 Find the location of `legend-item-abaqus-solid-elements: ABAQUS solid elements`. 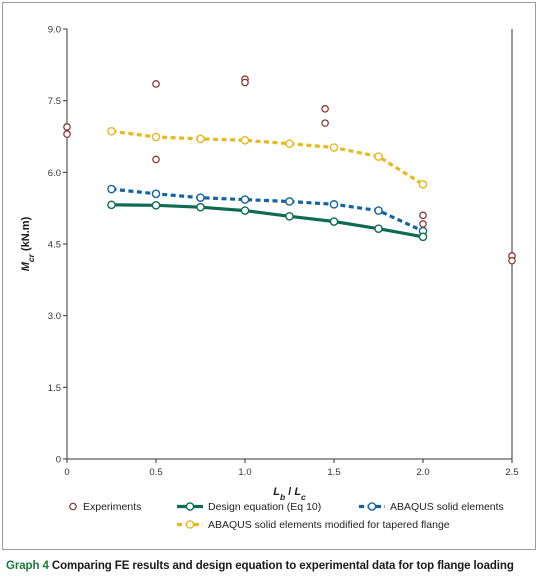

legend-item-abaqus-solid-elements: ABAQUS solid elements is located at coordinates (431, 507).